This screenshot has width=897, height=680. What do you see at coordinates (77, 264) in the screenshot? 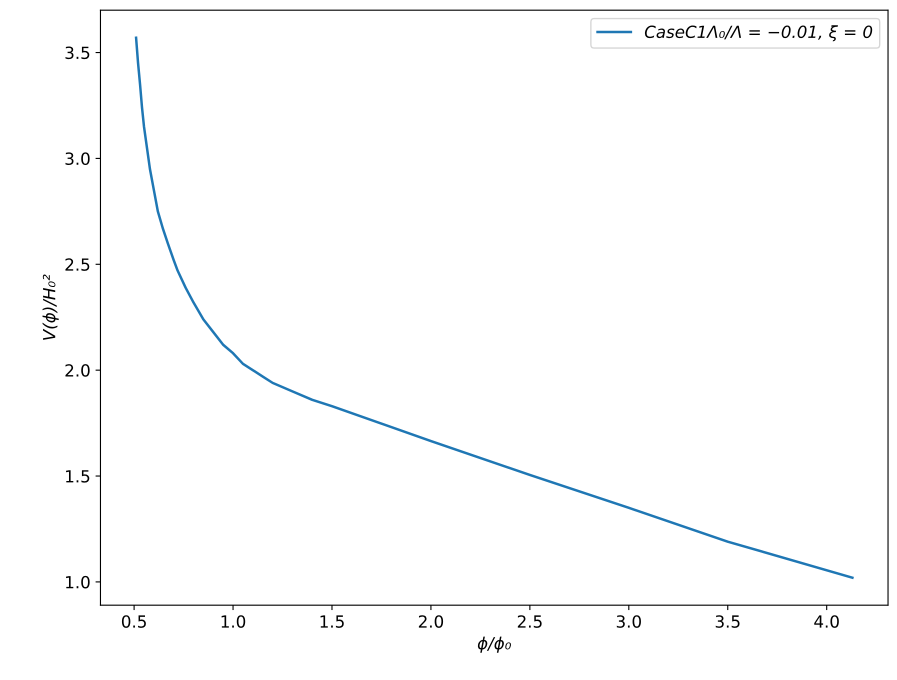
I see `y-tick-label: 2.5` at bounding box center [77, 264].